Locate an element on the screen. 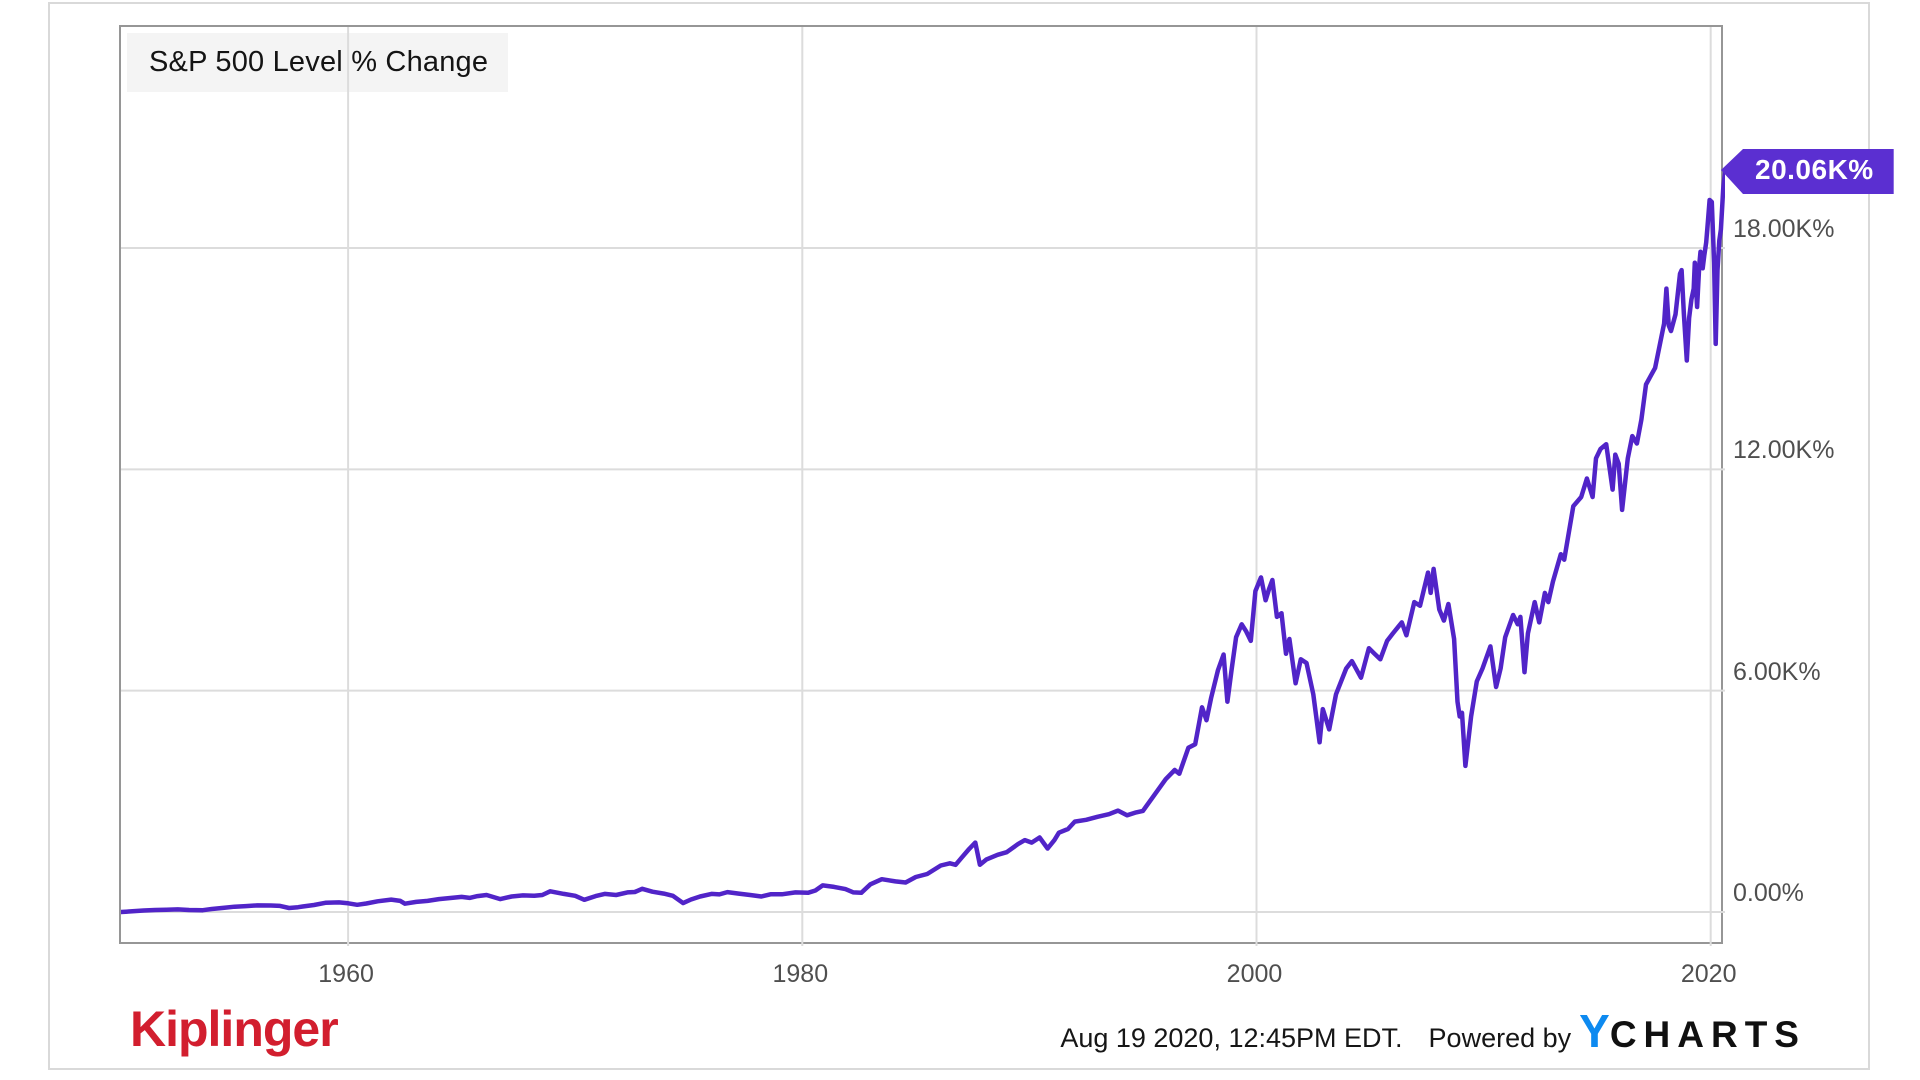 The image size is (1920, 1080). x-tick-label: 2000 is located at coordinates (1254, 974).